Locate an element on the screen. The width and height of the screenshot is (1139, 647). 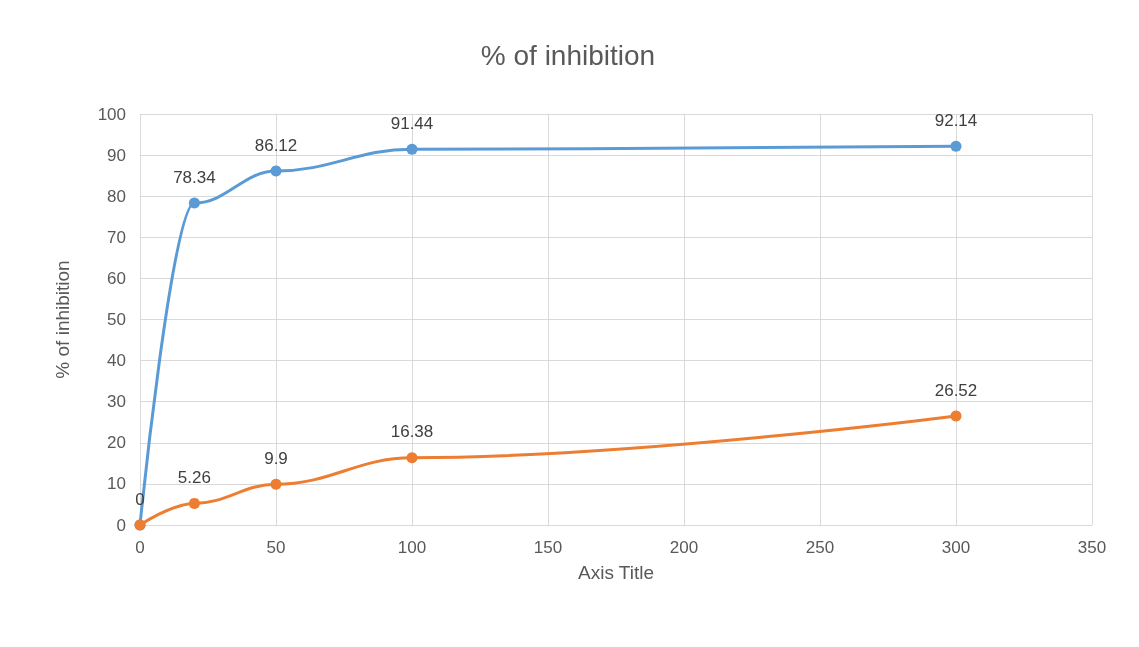
y-tick-label: 40 is located at coordinates (116, 361).